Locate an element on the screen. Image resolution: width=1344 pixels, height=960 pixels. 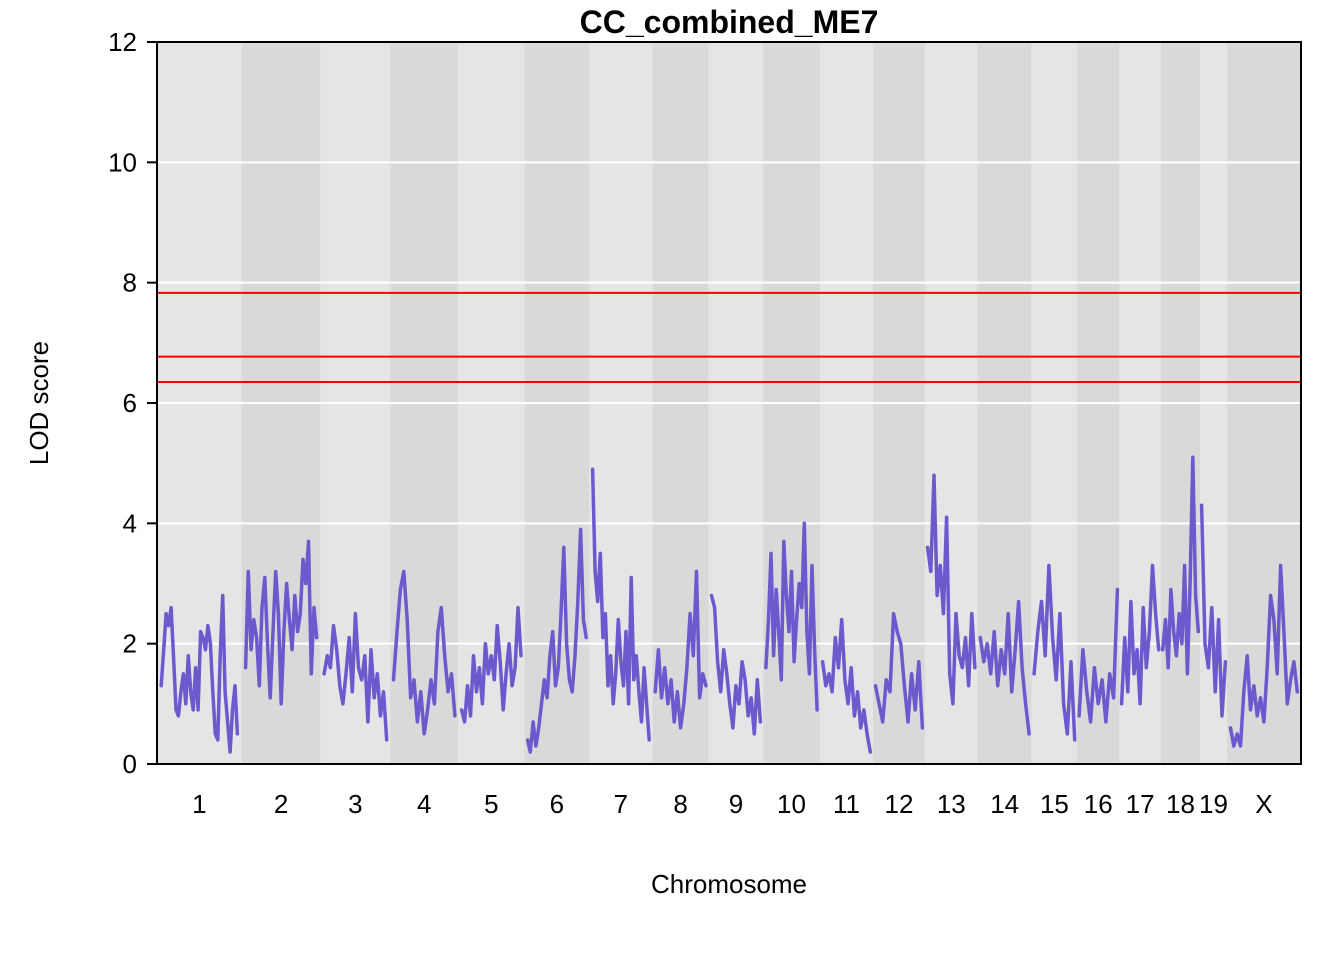
x-tick-label-X: X is located at coordinates (1263, 804).